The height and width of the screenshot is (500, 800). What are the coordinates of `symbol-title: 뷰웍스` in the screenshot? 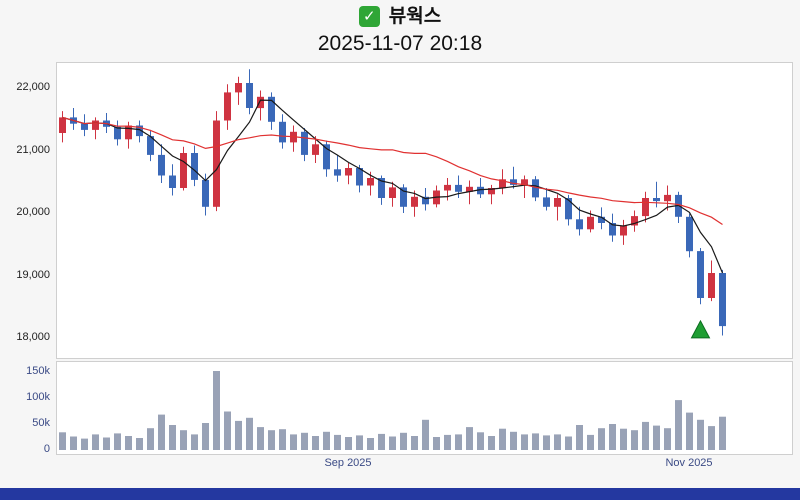 It's located at (415, 16).